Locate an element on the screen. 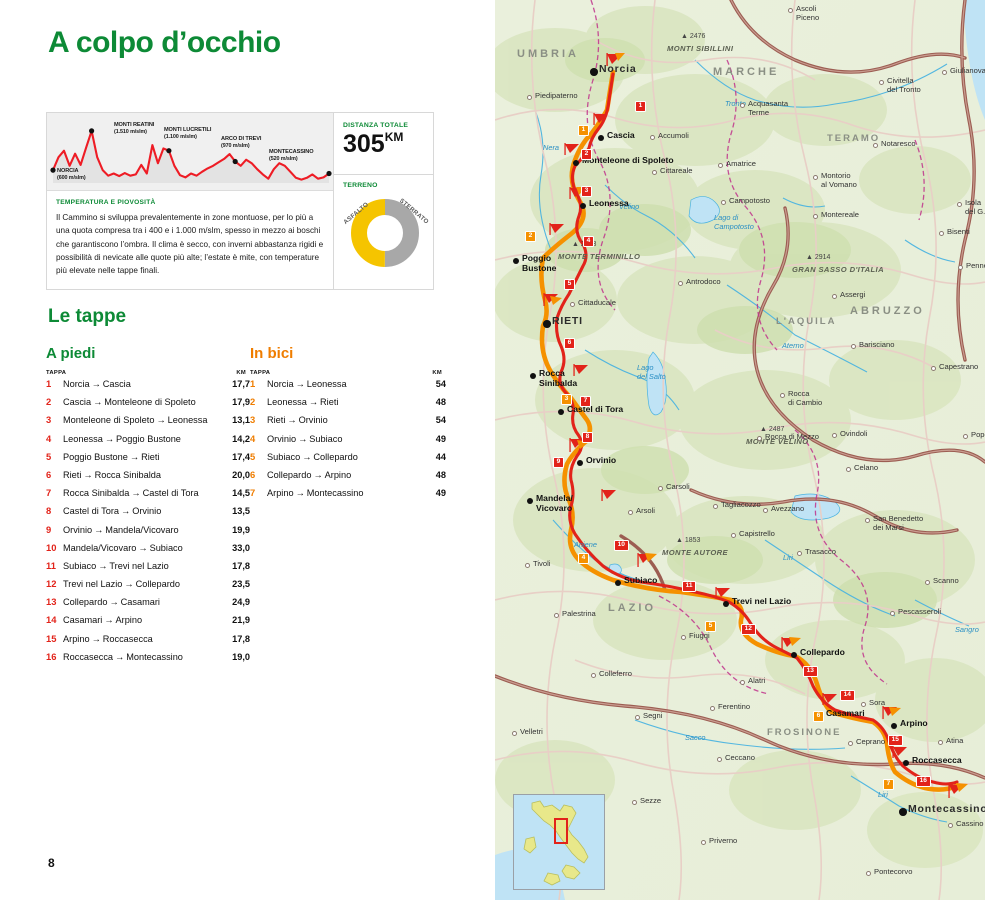 This screenshot has width=985, height=900. bici-subhead: TAPPA KM is located at coordinates (348, 373).